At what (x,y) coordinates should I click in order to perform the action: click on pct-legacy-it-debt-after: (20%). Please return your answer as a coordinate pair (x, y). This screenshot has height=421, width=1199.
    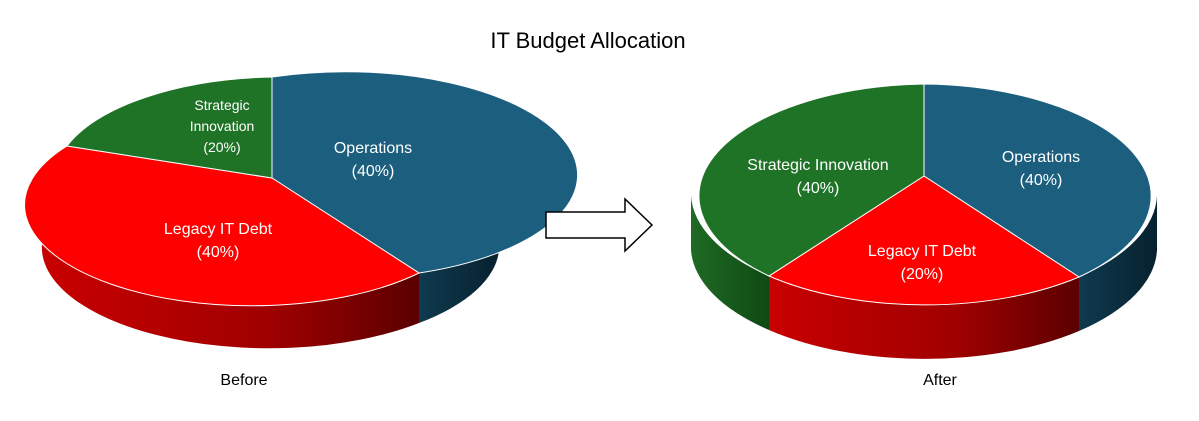
    Looking at the image, I should click on (922, 274).